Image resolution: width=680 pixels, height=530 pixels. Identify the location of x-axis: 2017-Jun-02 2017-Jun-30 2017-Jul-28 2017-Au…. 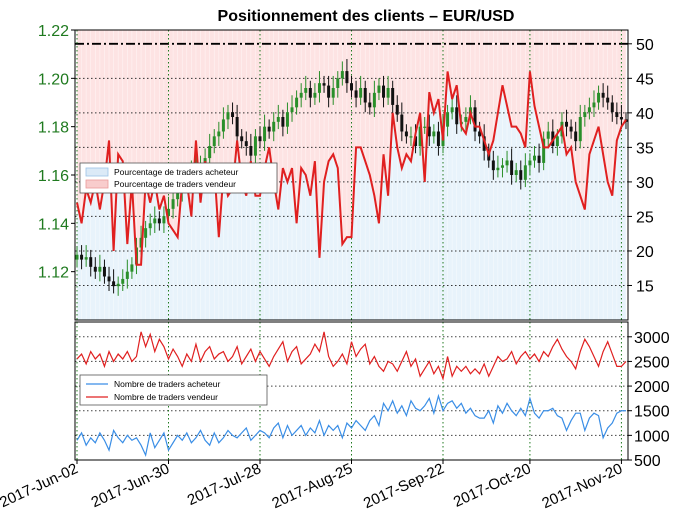
(312, 486).